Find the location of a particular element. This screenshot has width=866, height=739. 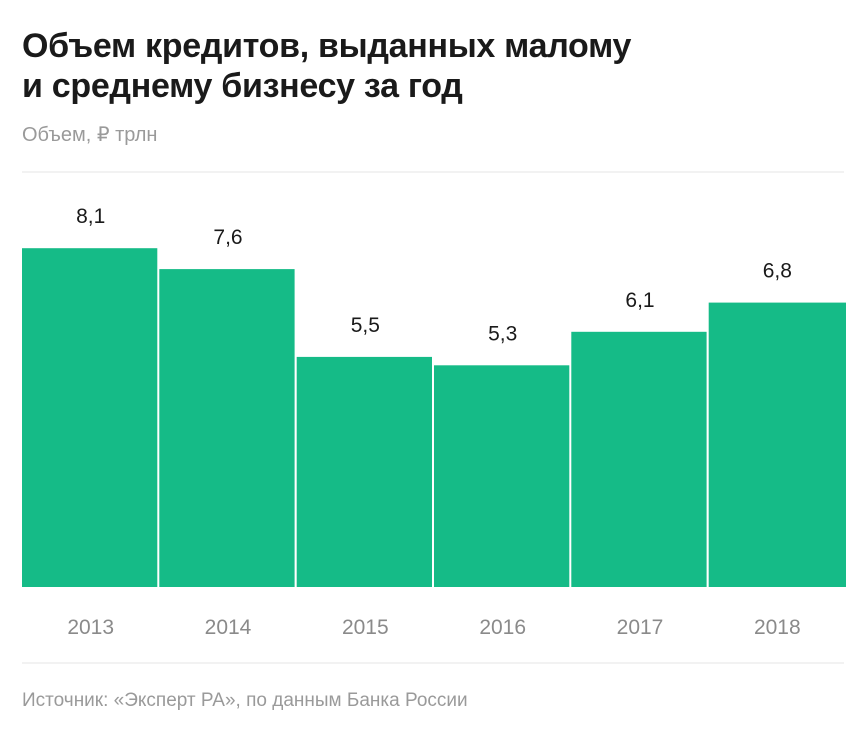

x-tick-label-2013: 2013 is located at coordinates (90, 627).